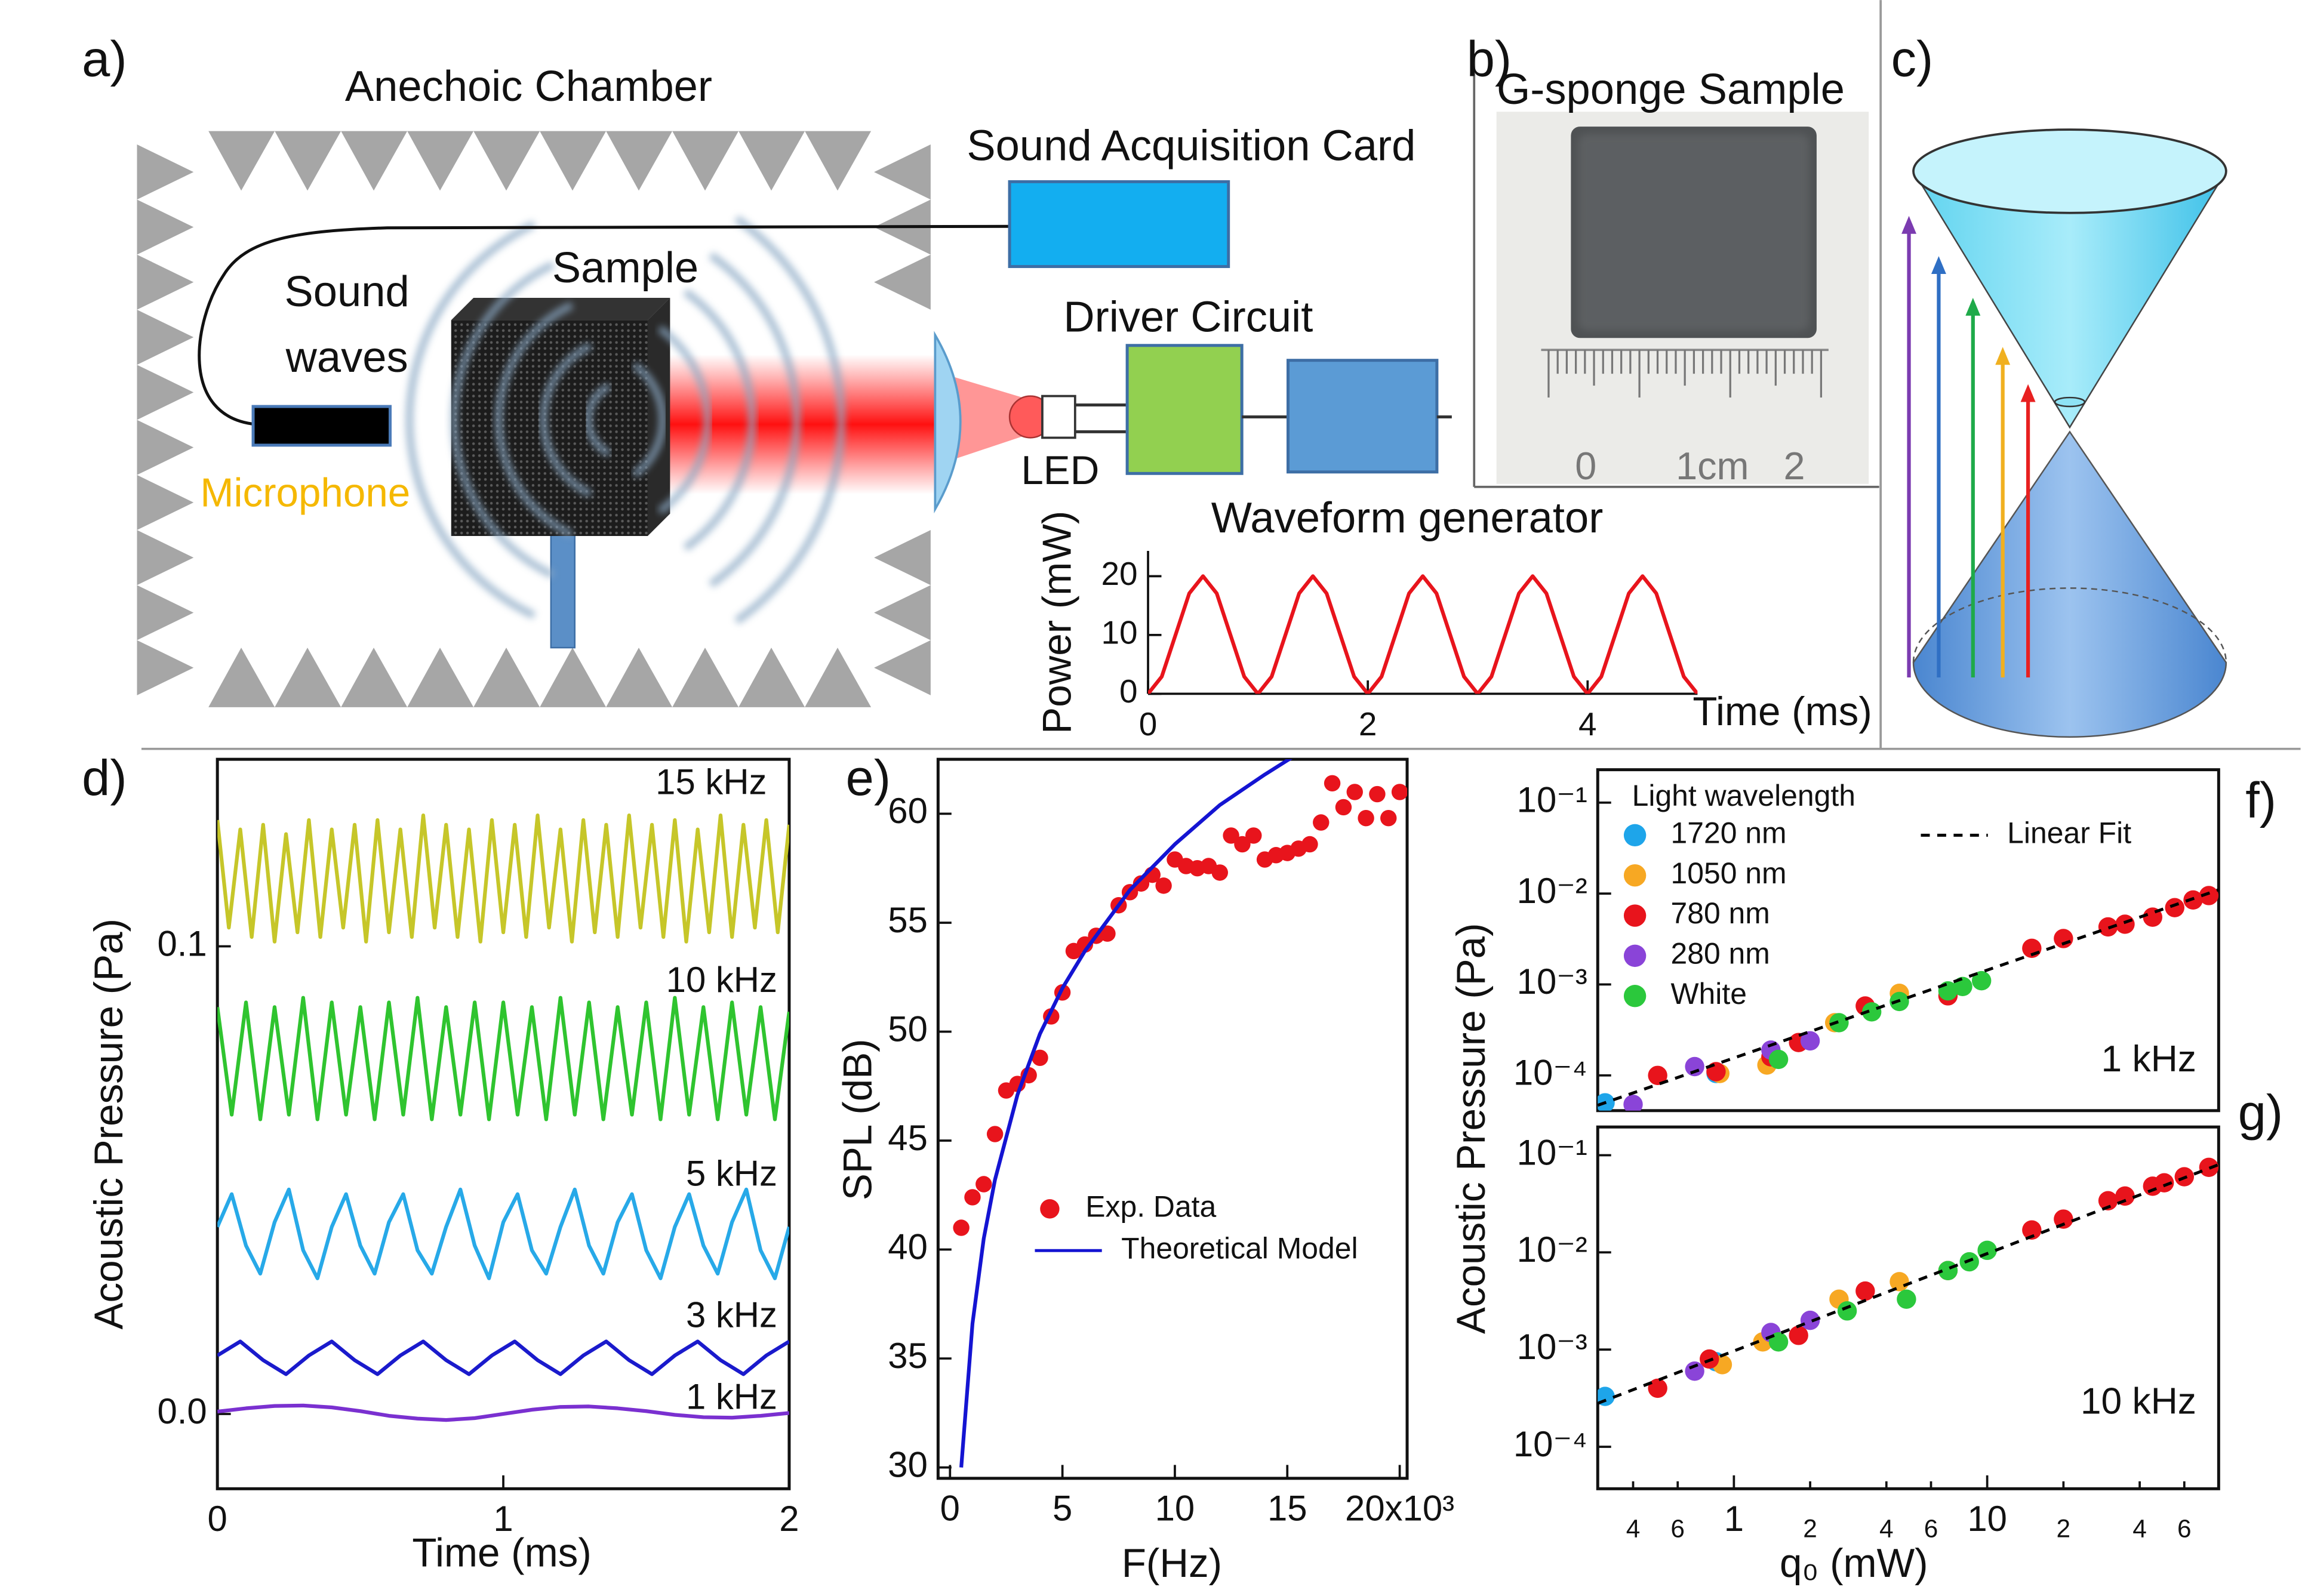 The width and height of the screenshot is (2308, 1596). Describe the element at coordinates (1987, 1519) in the screenshot. I see `x-tick-label: 10` at that location.